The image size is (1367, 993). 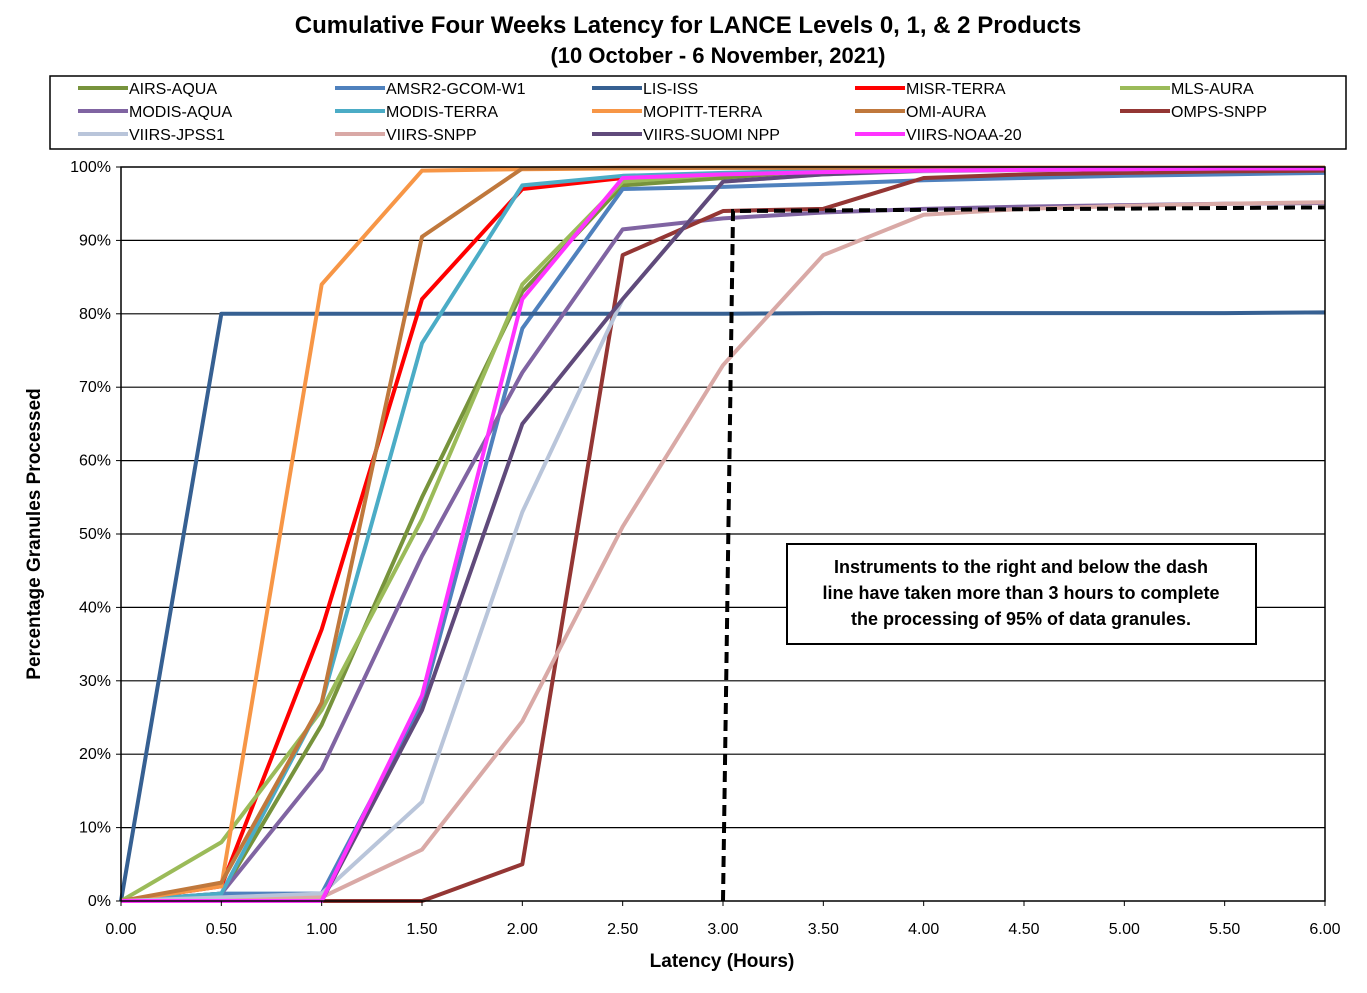 What do you see at coordinates (34, 533) in the screenshot?
I see `y-axis-label: Percentage Granules Processed` at bounding box center [34, 533].